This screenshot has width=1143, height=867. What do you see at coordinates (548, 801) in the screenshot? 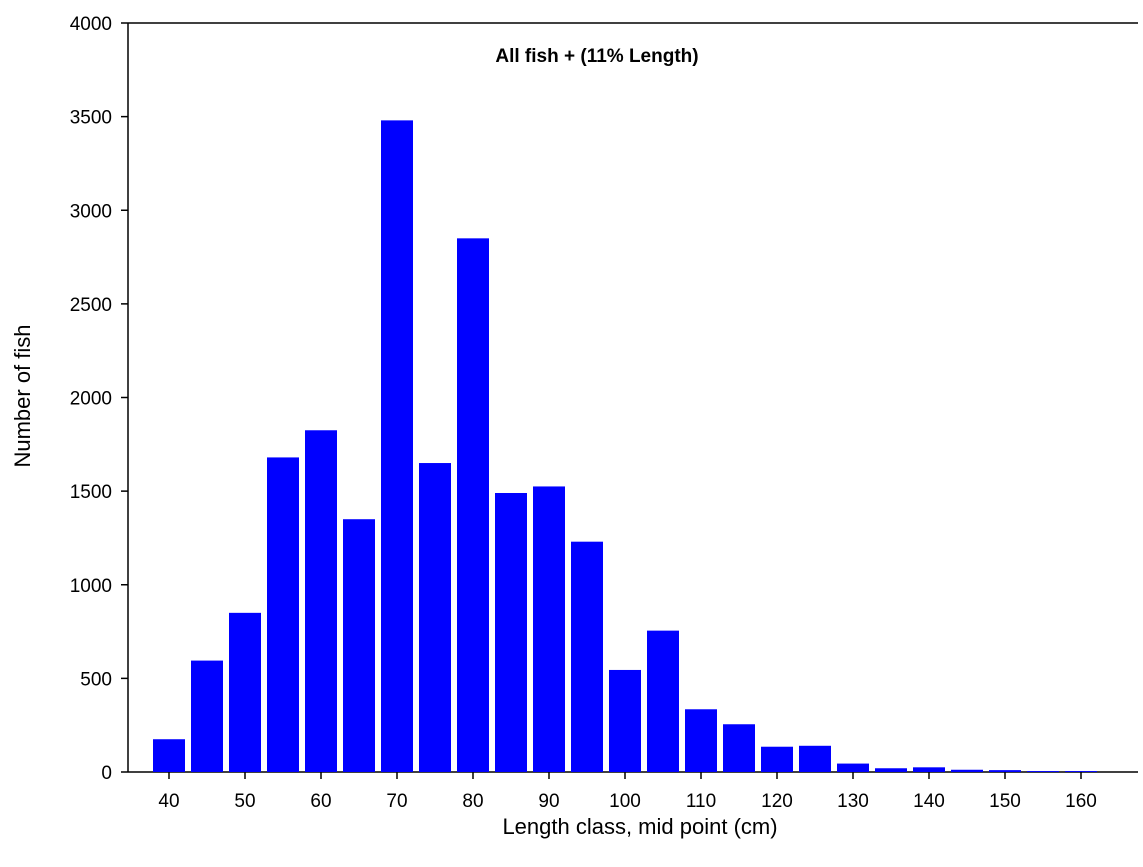
I see `x-tick-label: 90` at bounding box center [548, 801].